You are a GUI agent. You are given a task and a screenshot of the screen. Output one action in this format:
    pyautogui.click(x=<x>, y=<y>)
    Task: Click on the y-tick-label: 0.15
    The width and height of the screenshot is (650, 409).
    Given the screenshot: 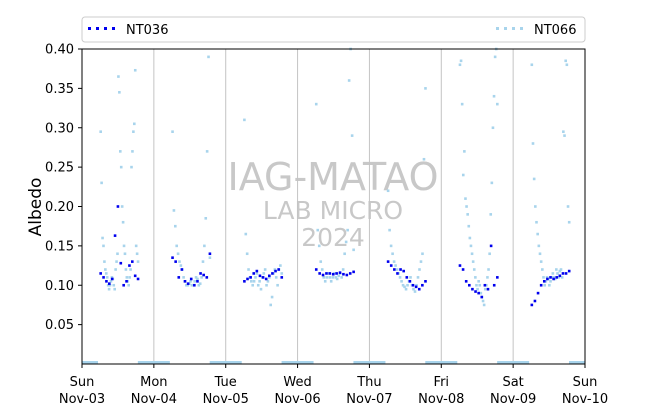 What is the action you would take?
    pyautogui.click(x=59, y=246)
    